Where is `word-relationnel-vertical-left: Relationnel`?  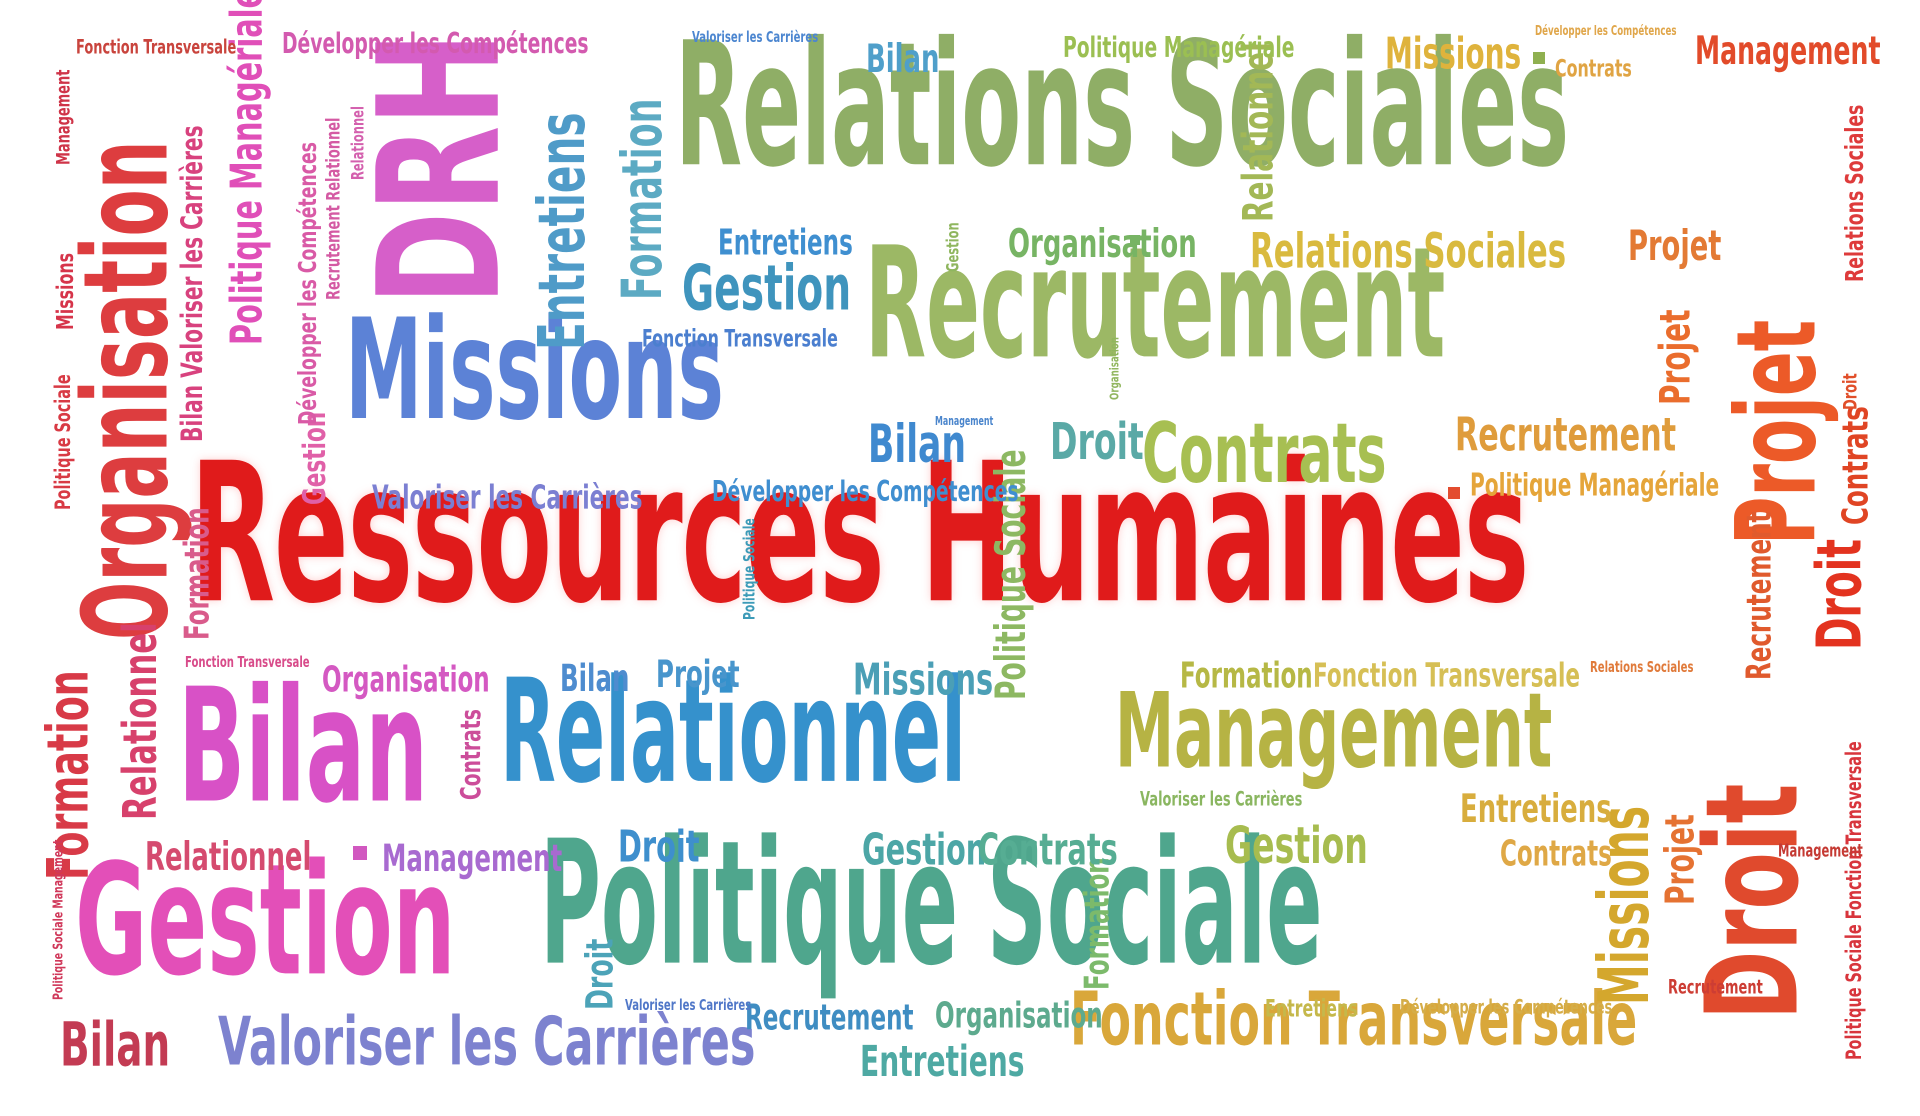
word-relationnel-vertical-left: Relationnel is located at coordinates (140, 721).